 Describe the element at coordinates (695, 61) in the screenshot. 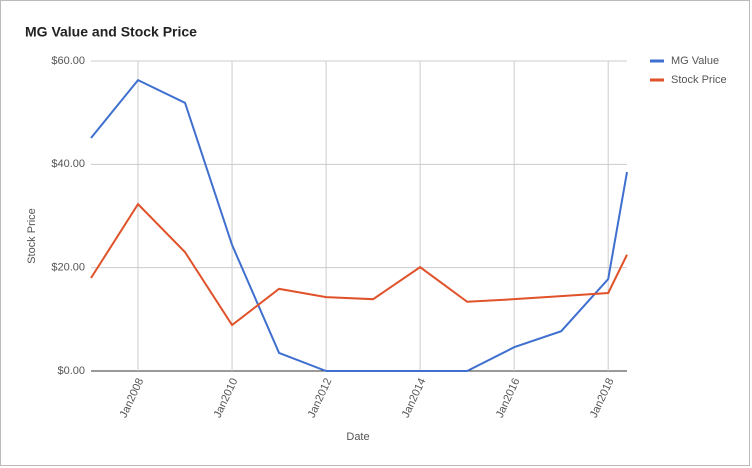

I see `legend-label: MG Value` at that location.